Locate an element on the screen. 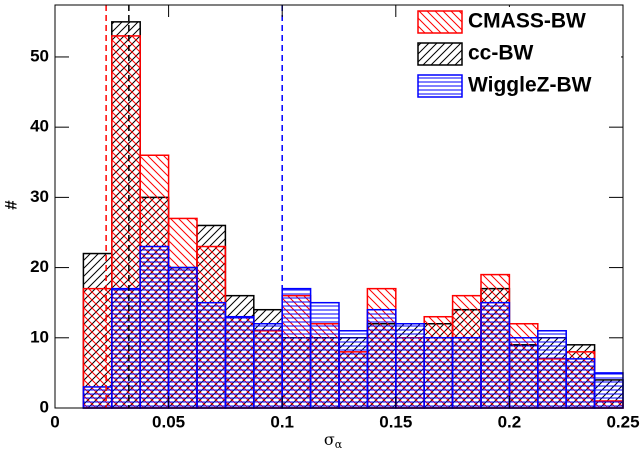 The image size is (641, 456). x-tick-label: 0.05 is located at coordinates (168, 421).